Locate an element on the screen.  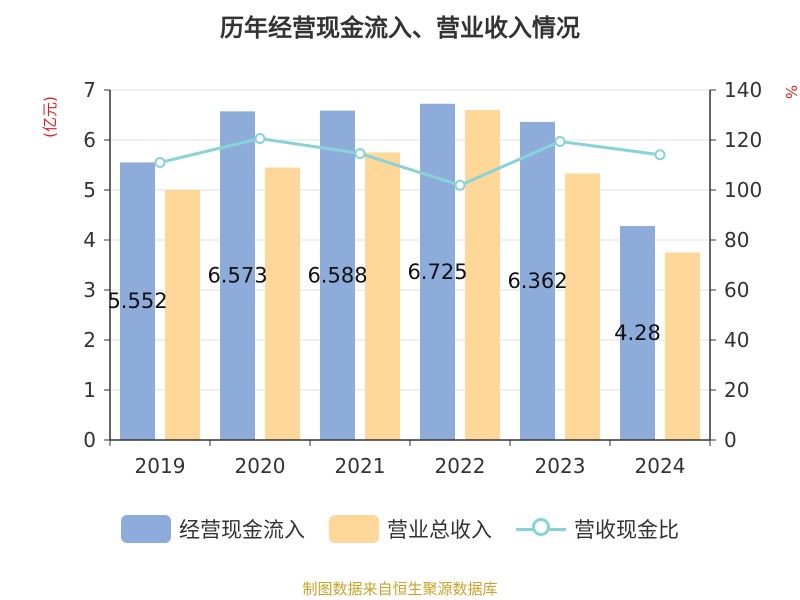
legend: 经营现金流入 营业总收入 营收现金比 is located at coordinates (400, 529).